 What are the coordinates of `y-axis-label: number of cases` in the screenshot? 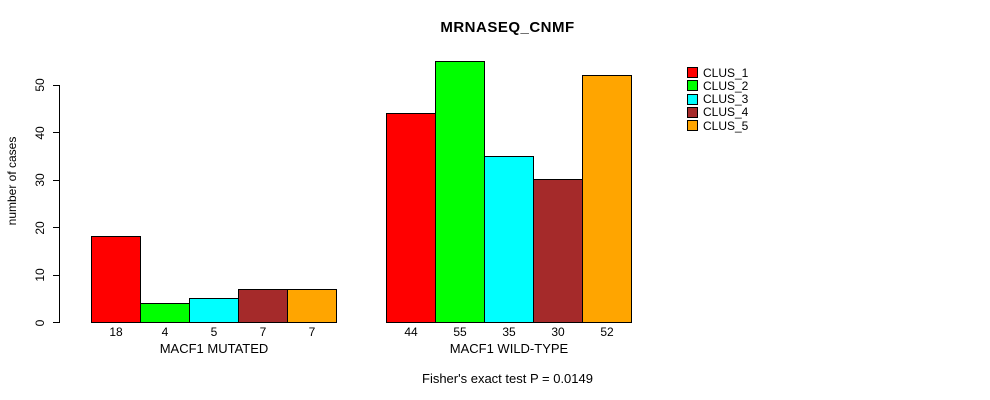 It's located at (12, 181).